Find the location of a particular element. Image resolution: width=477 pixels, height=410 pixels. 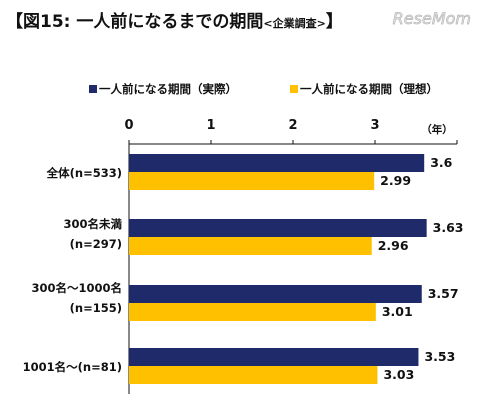

x-tick-3: 3 is located at coordinates (374, 125).